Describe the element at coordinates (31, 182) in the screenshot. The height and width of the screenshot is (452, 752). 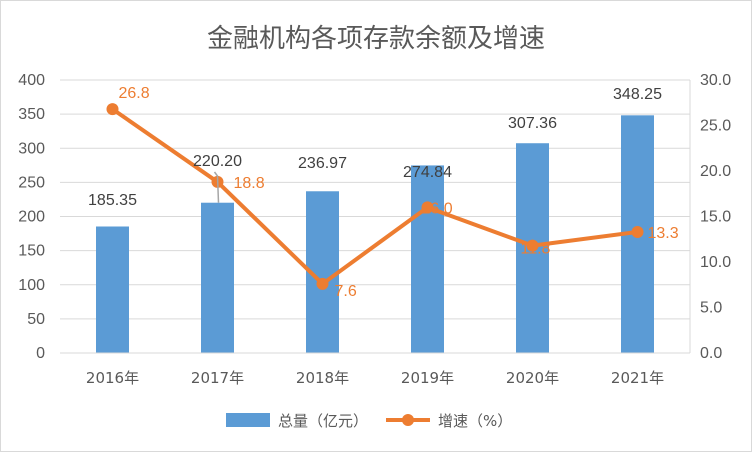
I see `y-left-tick-label: 250` at that location.